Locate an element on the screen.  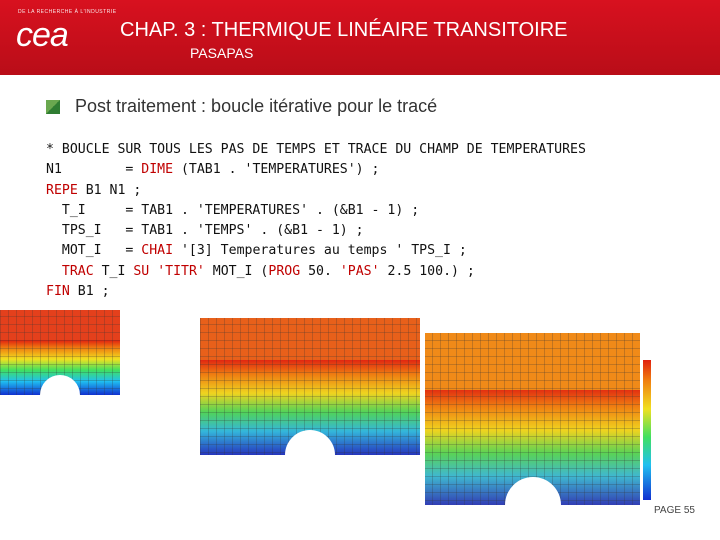
code-text: TPS_I = TAB1 . 'TEMPS' . (&B1 - 1) ; is located at coordinates (205, 231).